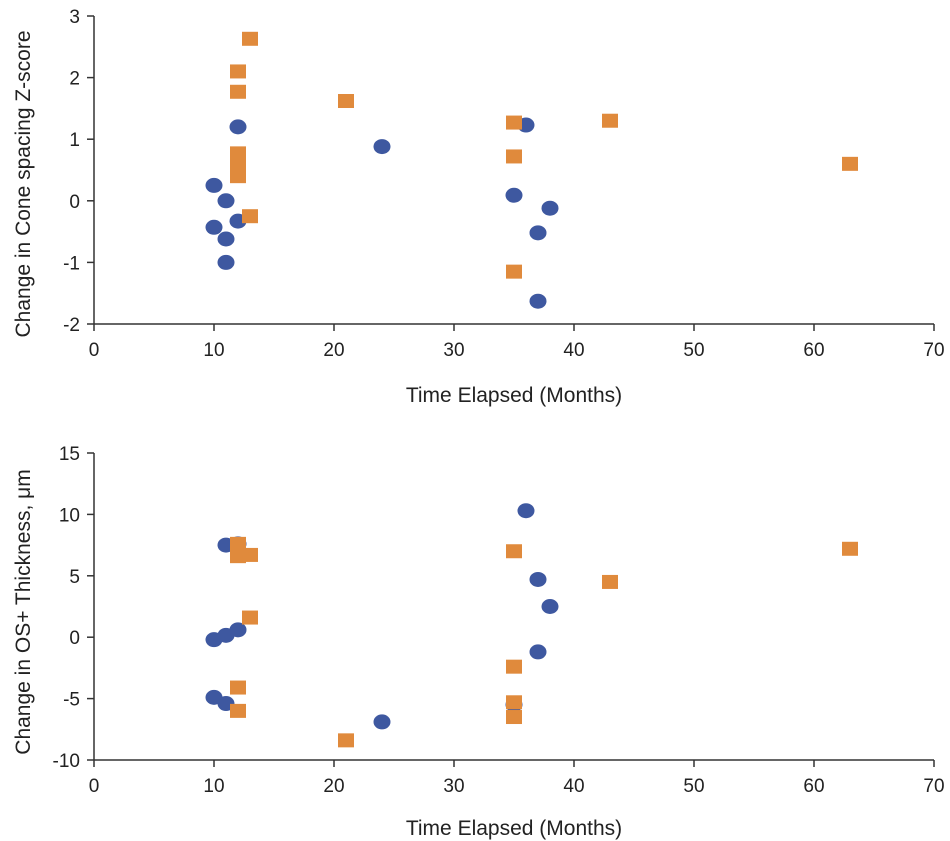  I want to click on y-axis-title: Change in Cone spacing Z-score, so click(23, 183).